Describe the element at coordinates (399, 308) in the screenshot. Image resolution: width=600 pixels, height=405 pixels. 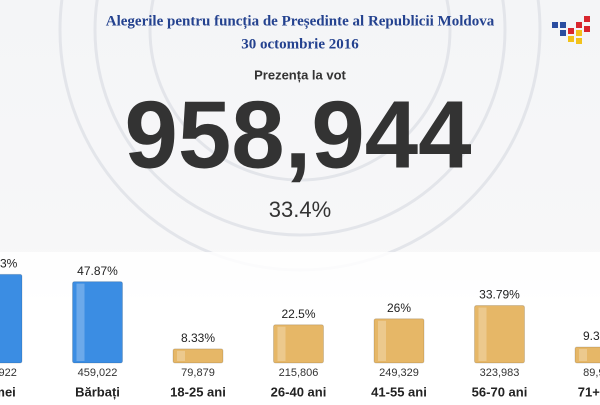
I see `value-label: 26%` at that location.